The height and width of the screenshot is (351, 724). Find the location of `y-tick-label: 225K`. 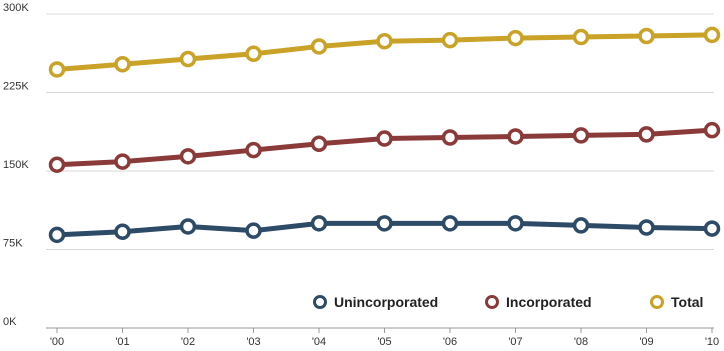

y-tick-label: 225K is located at coordinates (16, 87).